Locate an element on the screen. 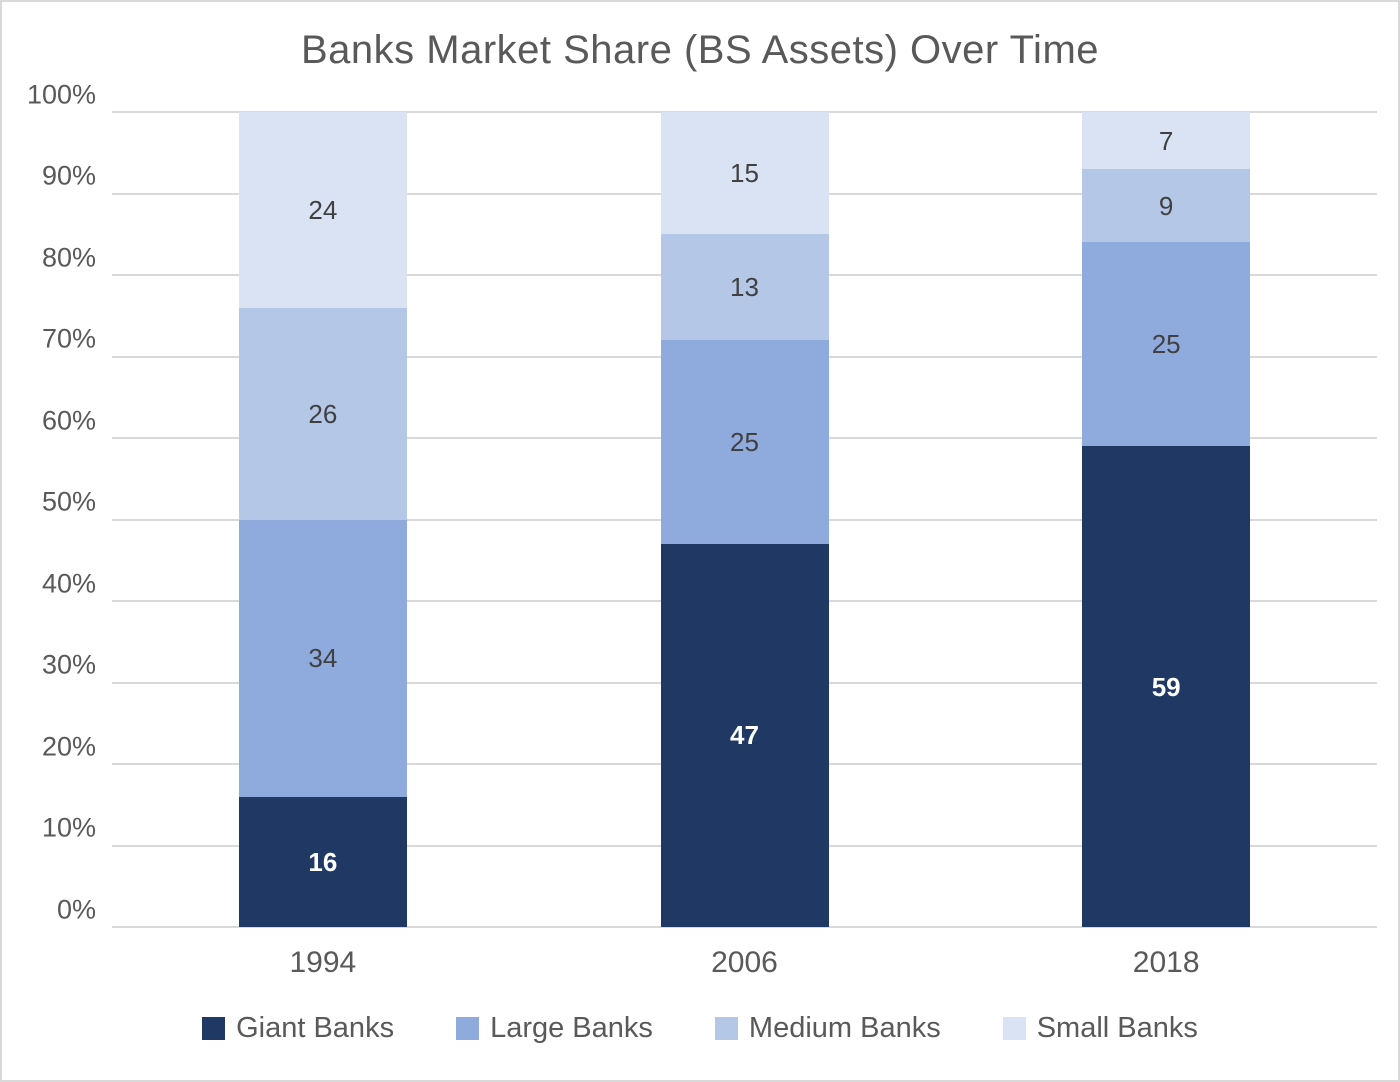 This screenshot has height=1082, width=1400. legend-item-small-banks: Small Banks is located at coordinates (1100, 1028).